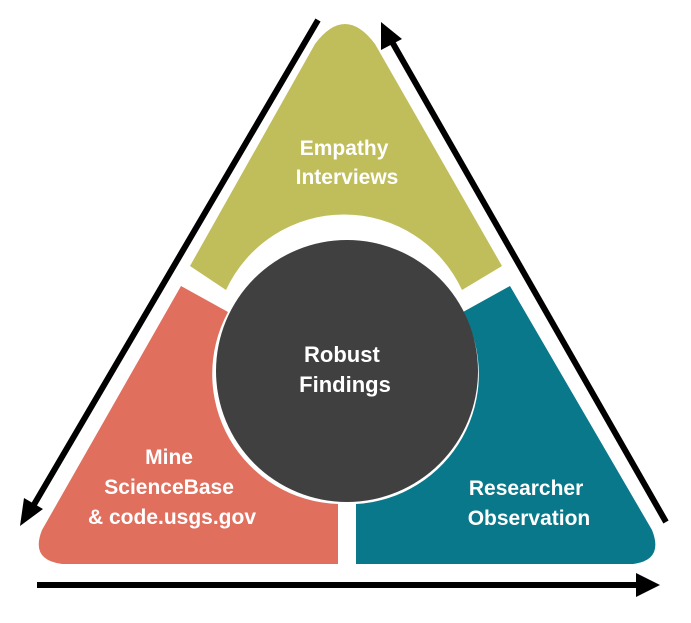 The image size is (691, 623). I want to click on robust-findings-label: Robust Findings, so click(345, 369).